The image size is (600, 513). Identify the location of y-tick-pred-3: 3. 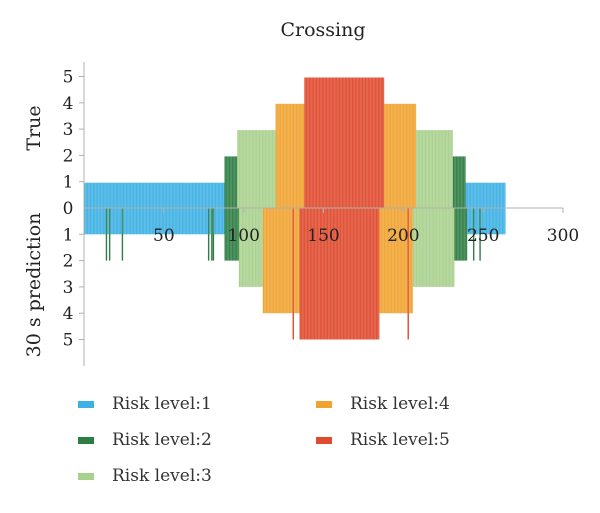
(68, 288).